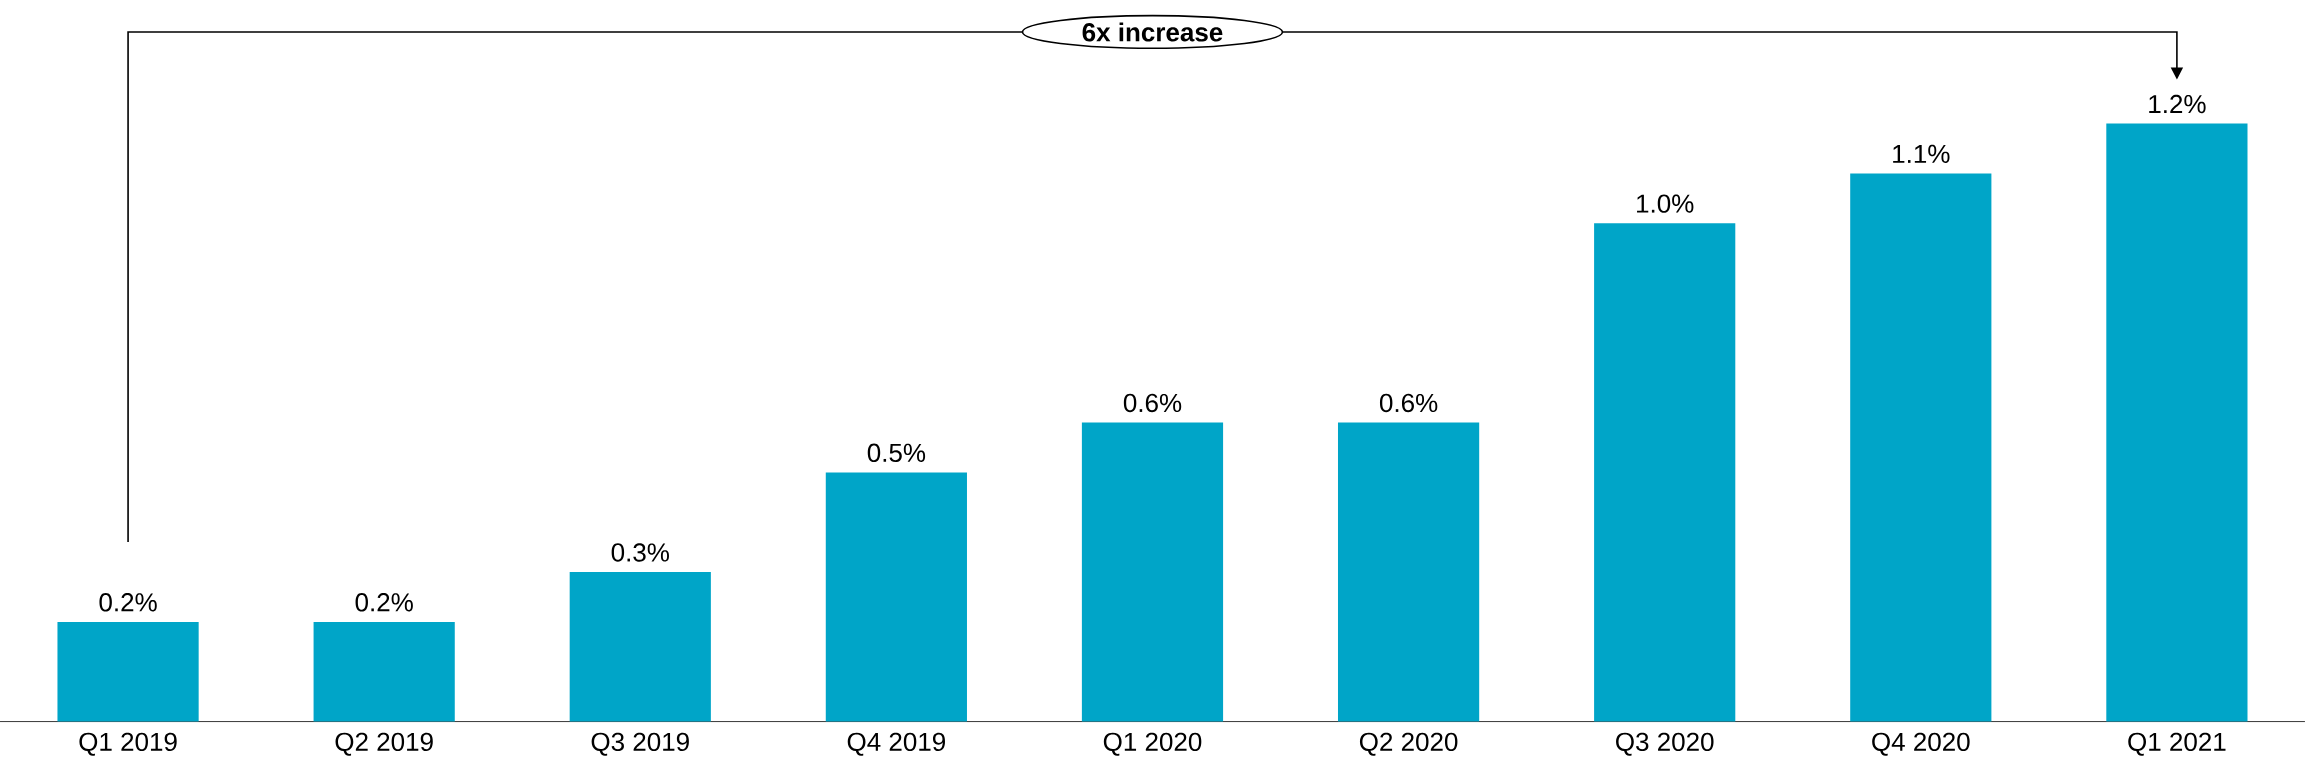 The width and height of the screenshot is (2305, 779). Describe the element at coordinates (2177, 104) in the screenshot. I see `data-label: 1.2%` at that location.